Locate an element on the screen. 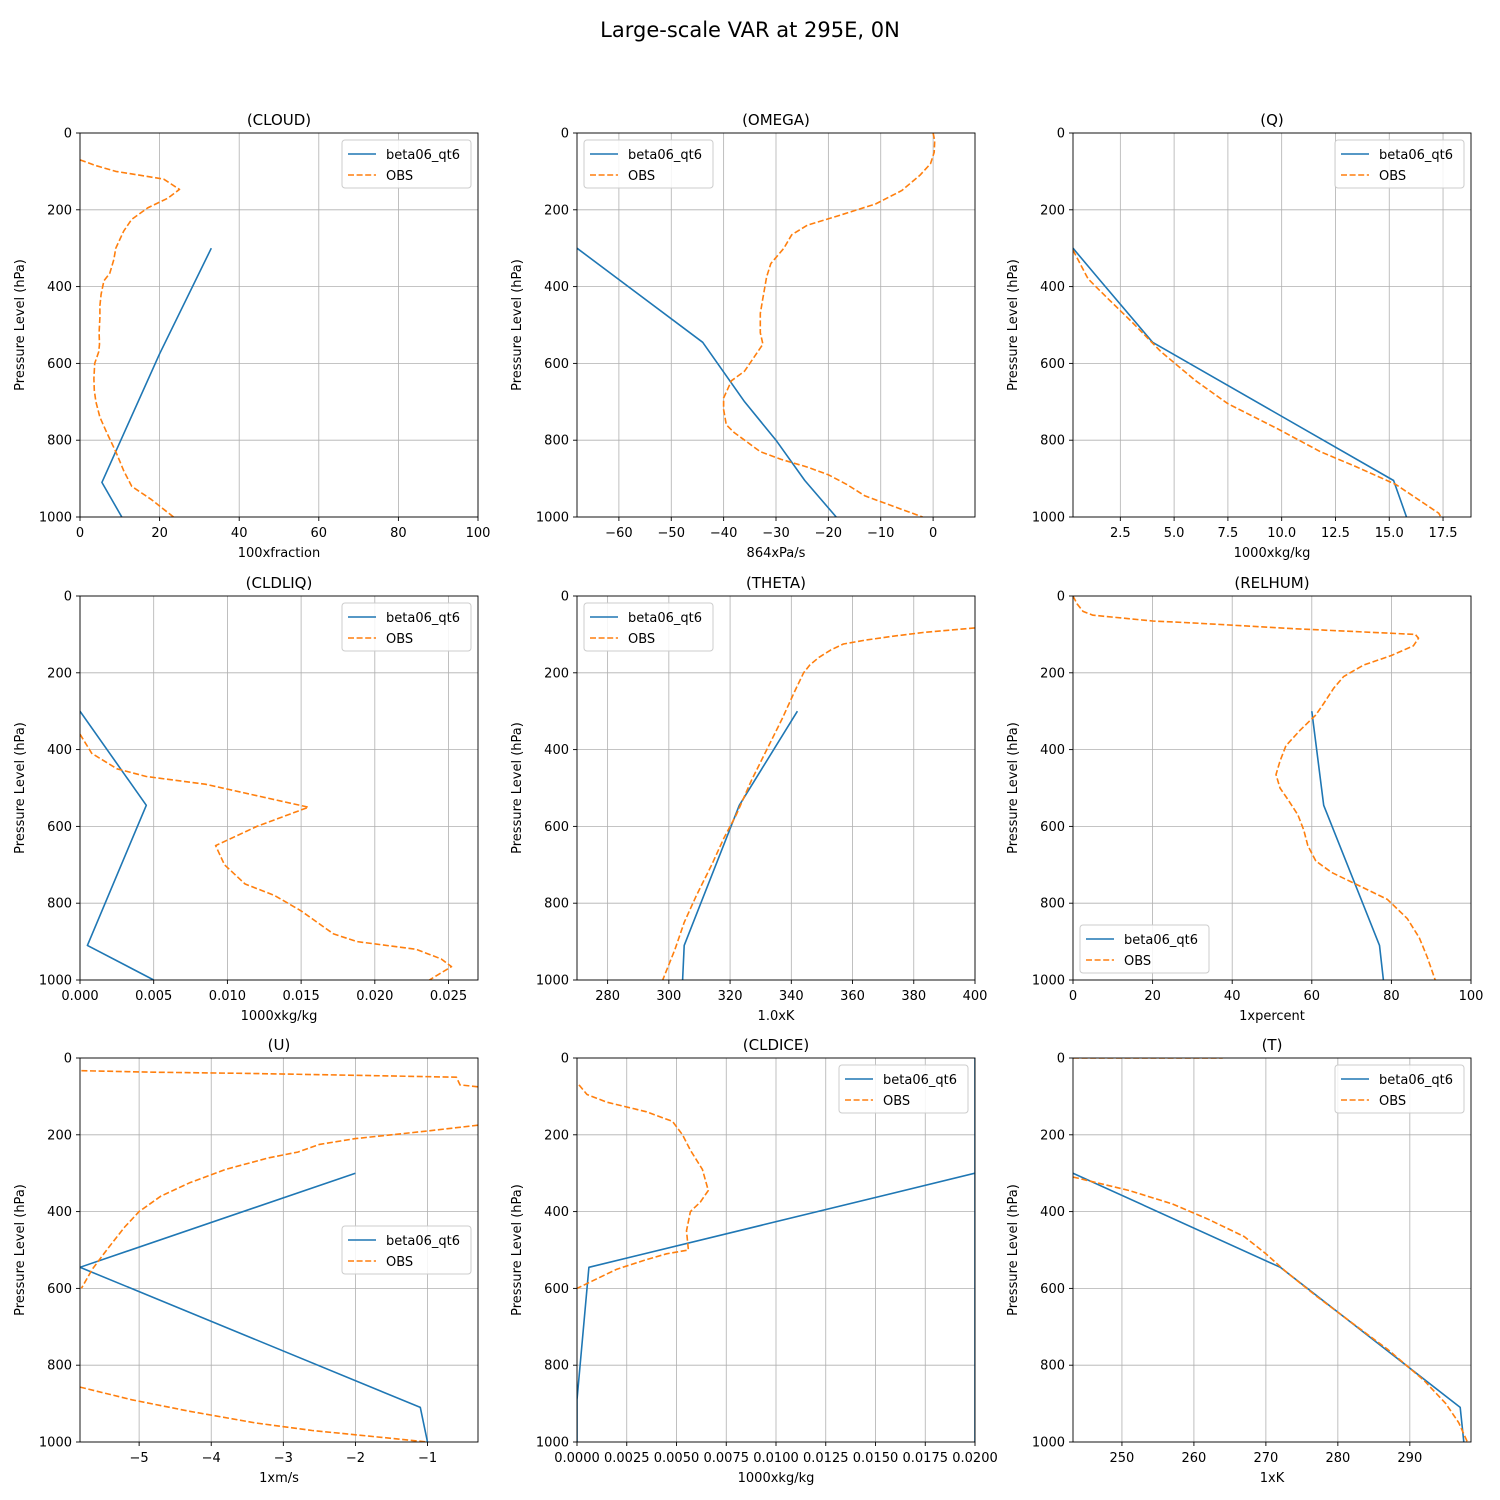 This screenshot has width=1500, height=1500. x-tick-label: −40 is located at coordinates (723, 533).